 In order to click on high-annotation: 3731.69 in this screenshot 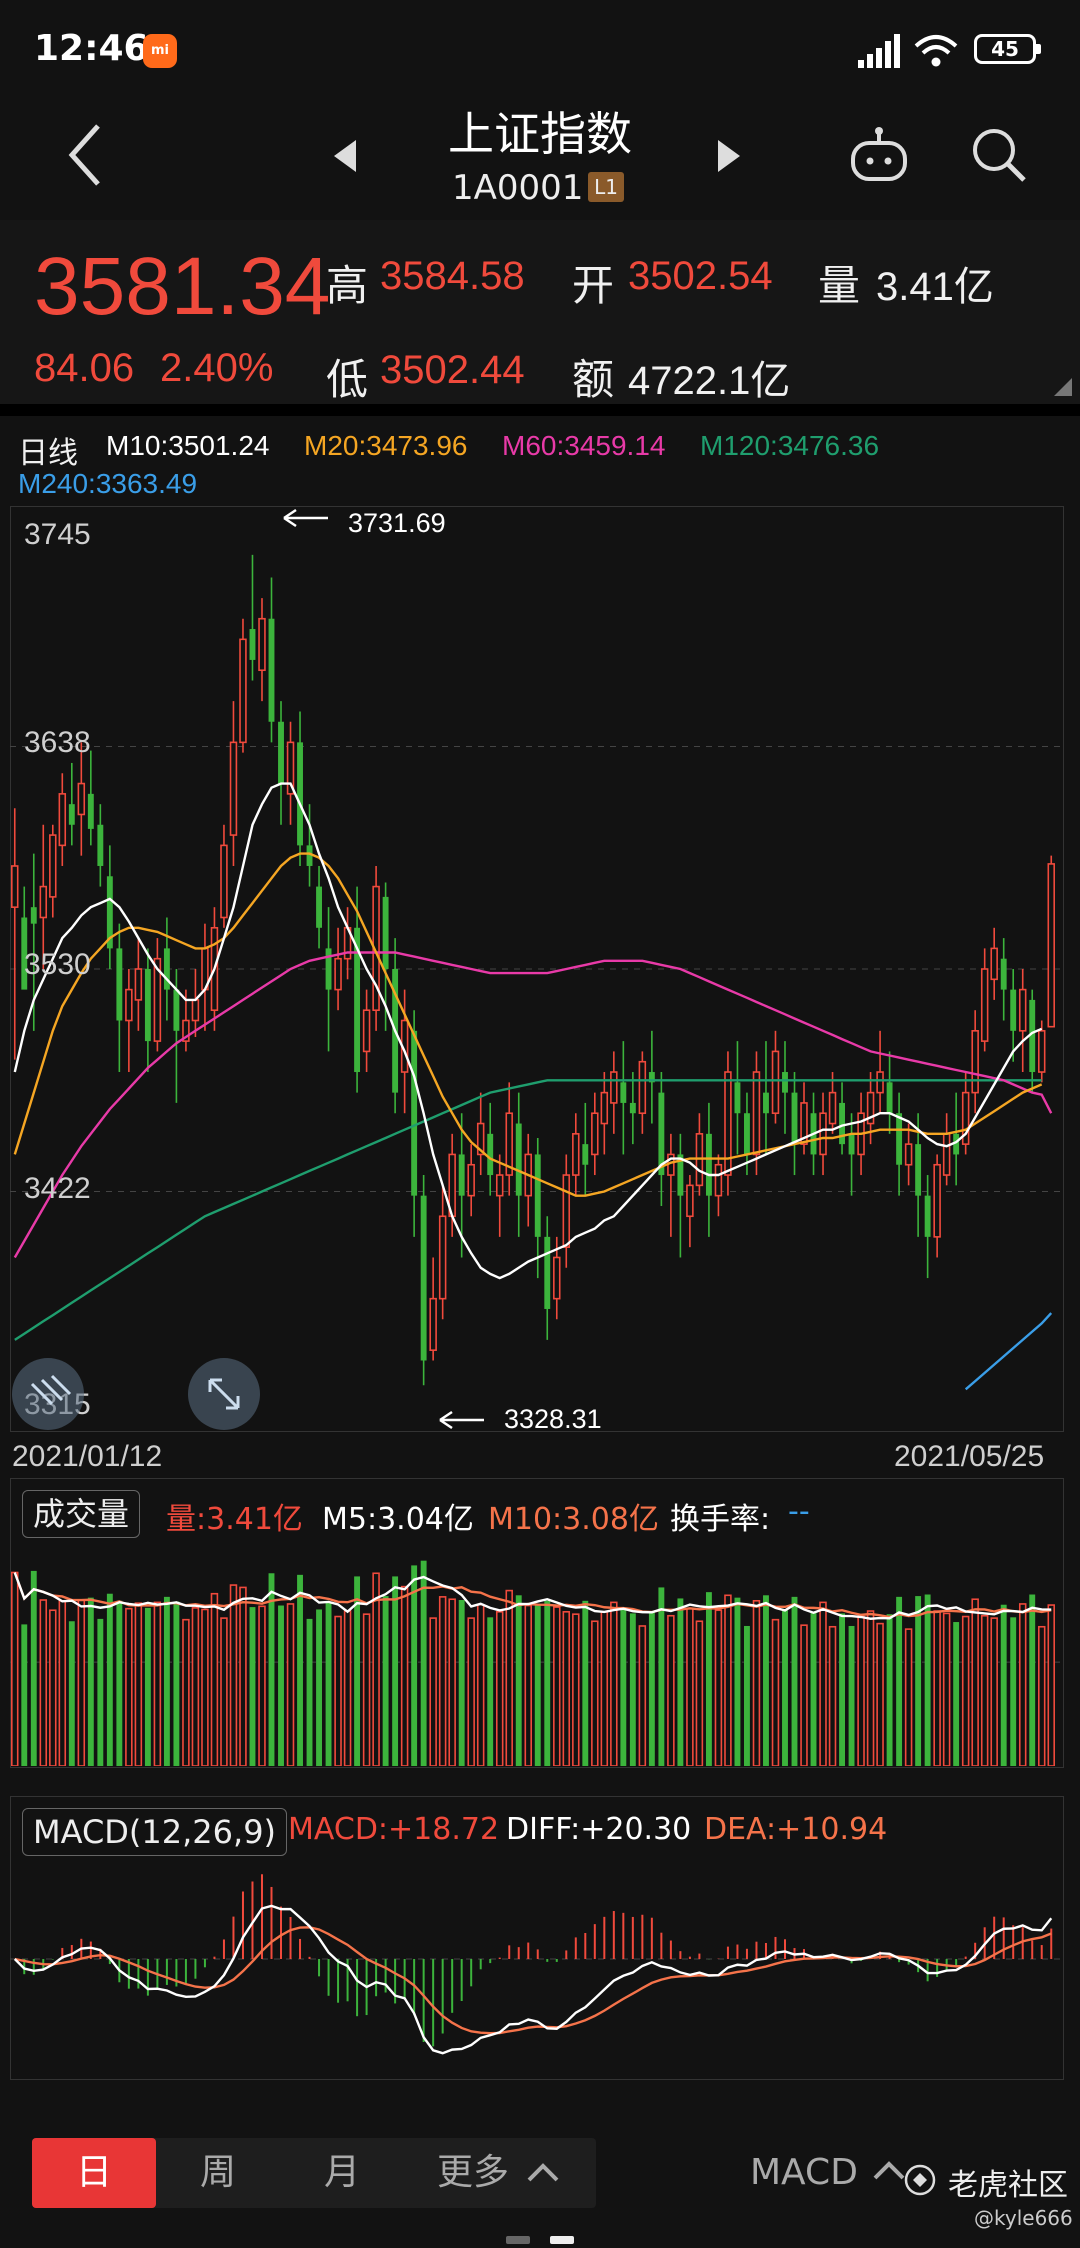, I will do `click(397, 523)`.